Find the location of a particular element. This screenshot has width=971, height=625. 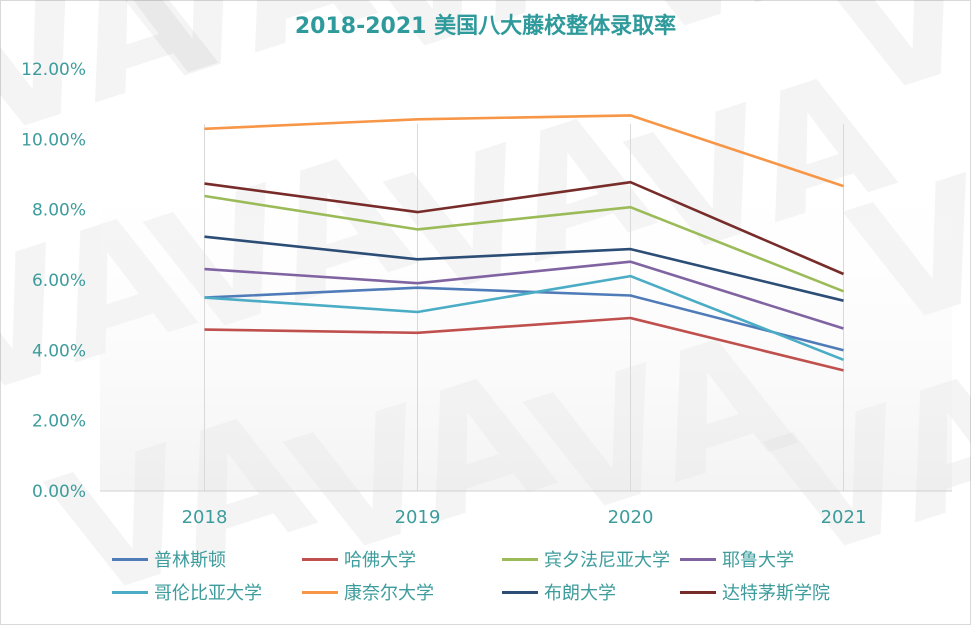

legend-label: 耶鲁大学 is located at coordinates (758, 560).